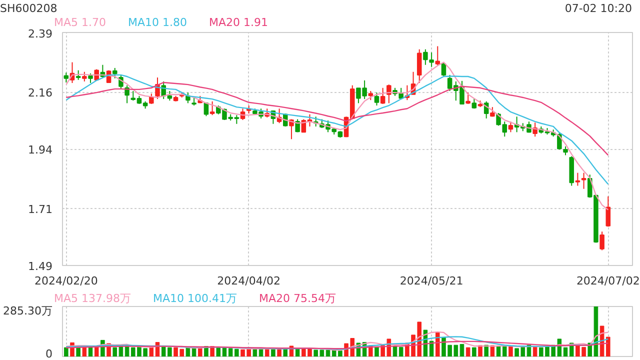 Image resolution: width=640 pixels, height=360 pixels. What do you see at coordinates (432, 281) in the screenshot?
I see `x-tick-label: 2024/05/21` at bounding box center [432, 281].